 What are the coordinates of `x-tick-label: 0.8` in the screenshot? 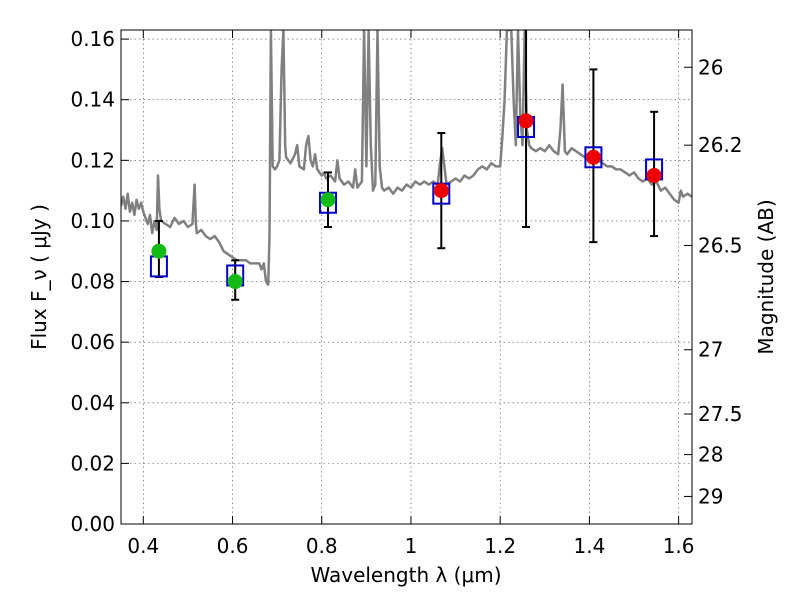 It's located at (322, 546).